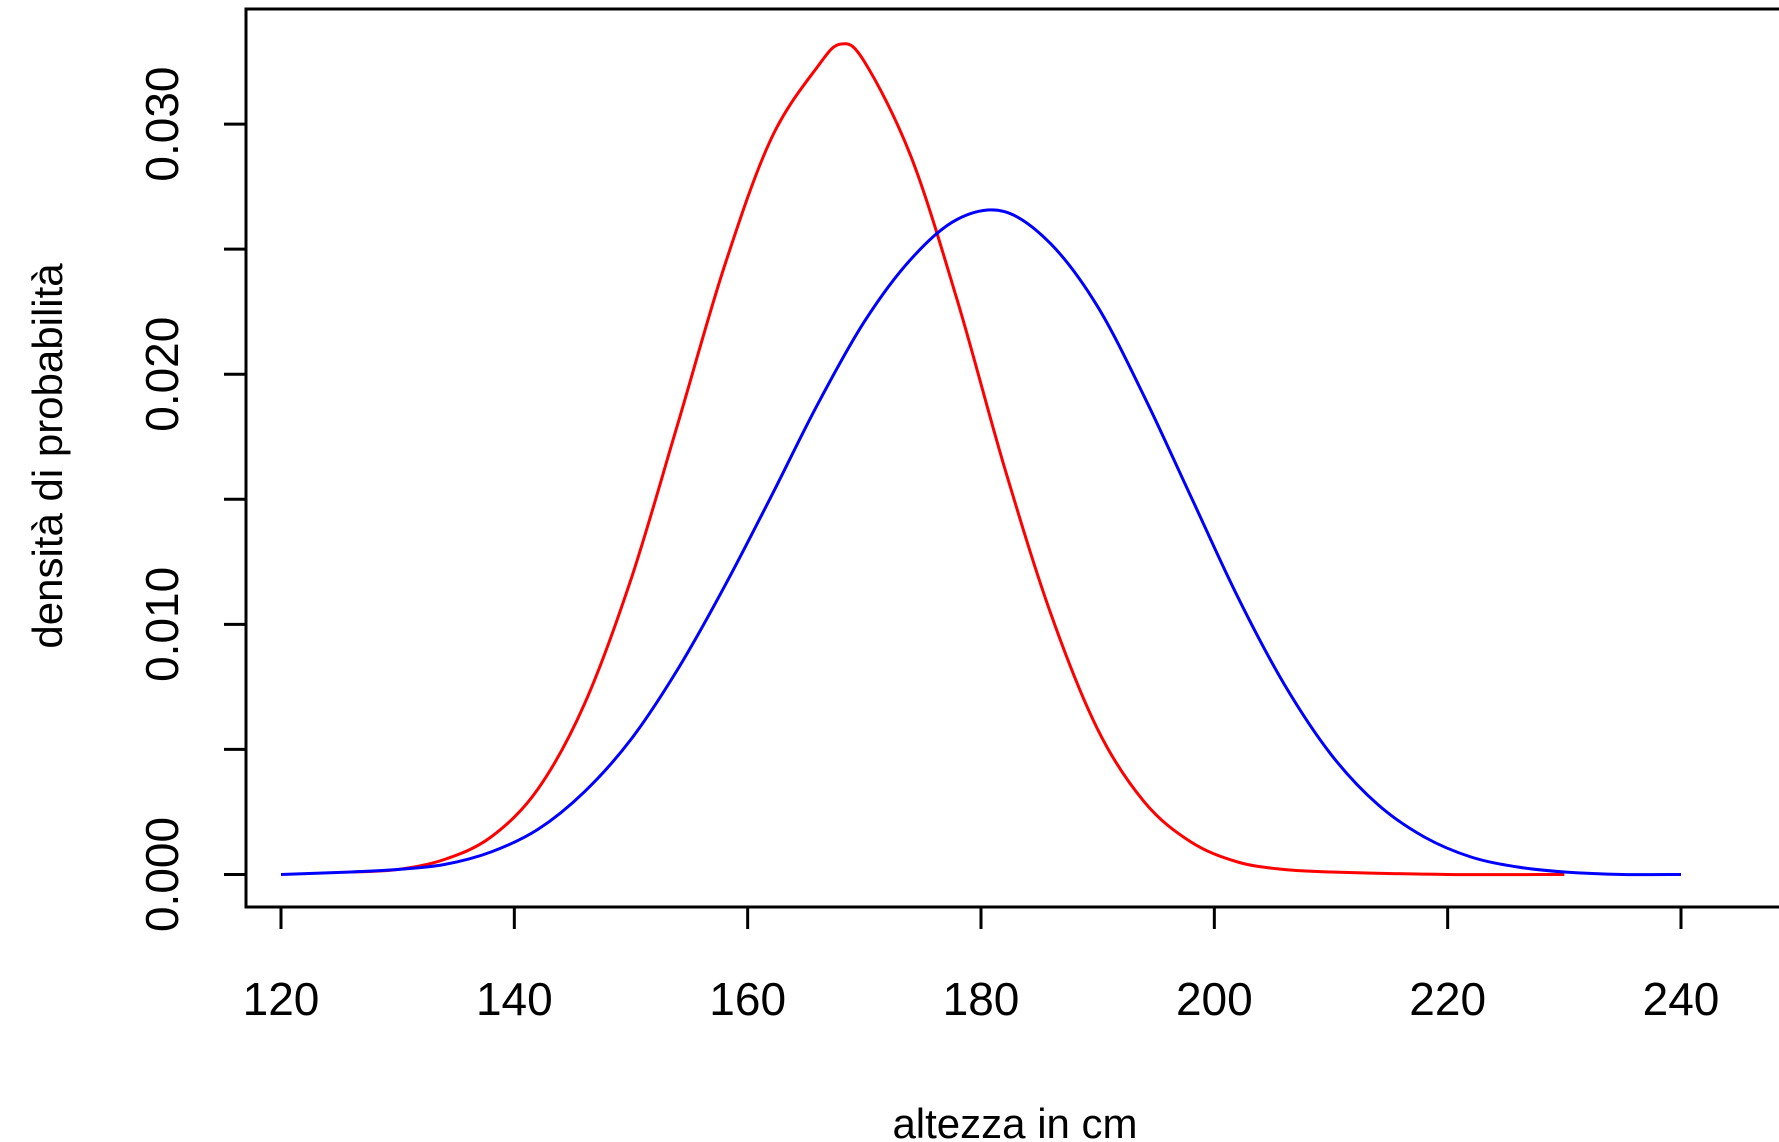  Describe the element at coordinates (47, 456) in the screenshot. I see `y-axis-label: densità di probabilità` at that location.